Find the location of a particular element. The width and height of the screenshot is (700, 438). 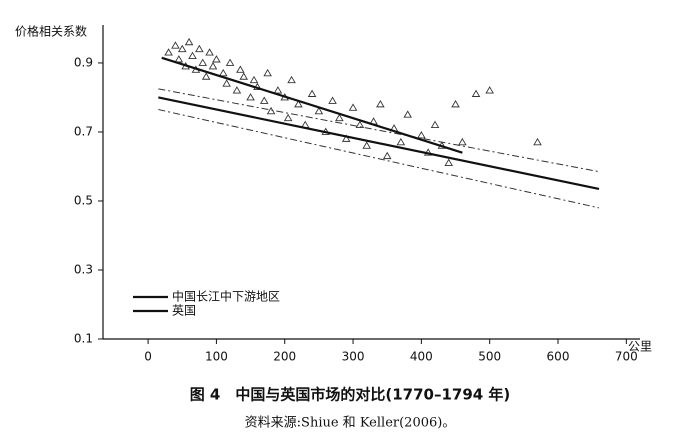

x-tick-label: 700 is located at coordinates (626, 357).